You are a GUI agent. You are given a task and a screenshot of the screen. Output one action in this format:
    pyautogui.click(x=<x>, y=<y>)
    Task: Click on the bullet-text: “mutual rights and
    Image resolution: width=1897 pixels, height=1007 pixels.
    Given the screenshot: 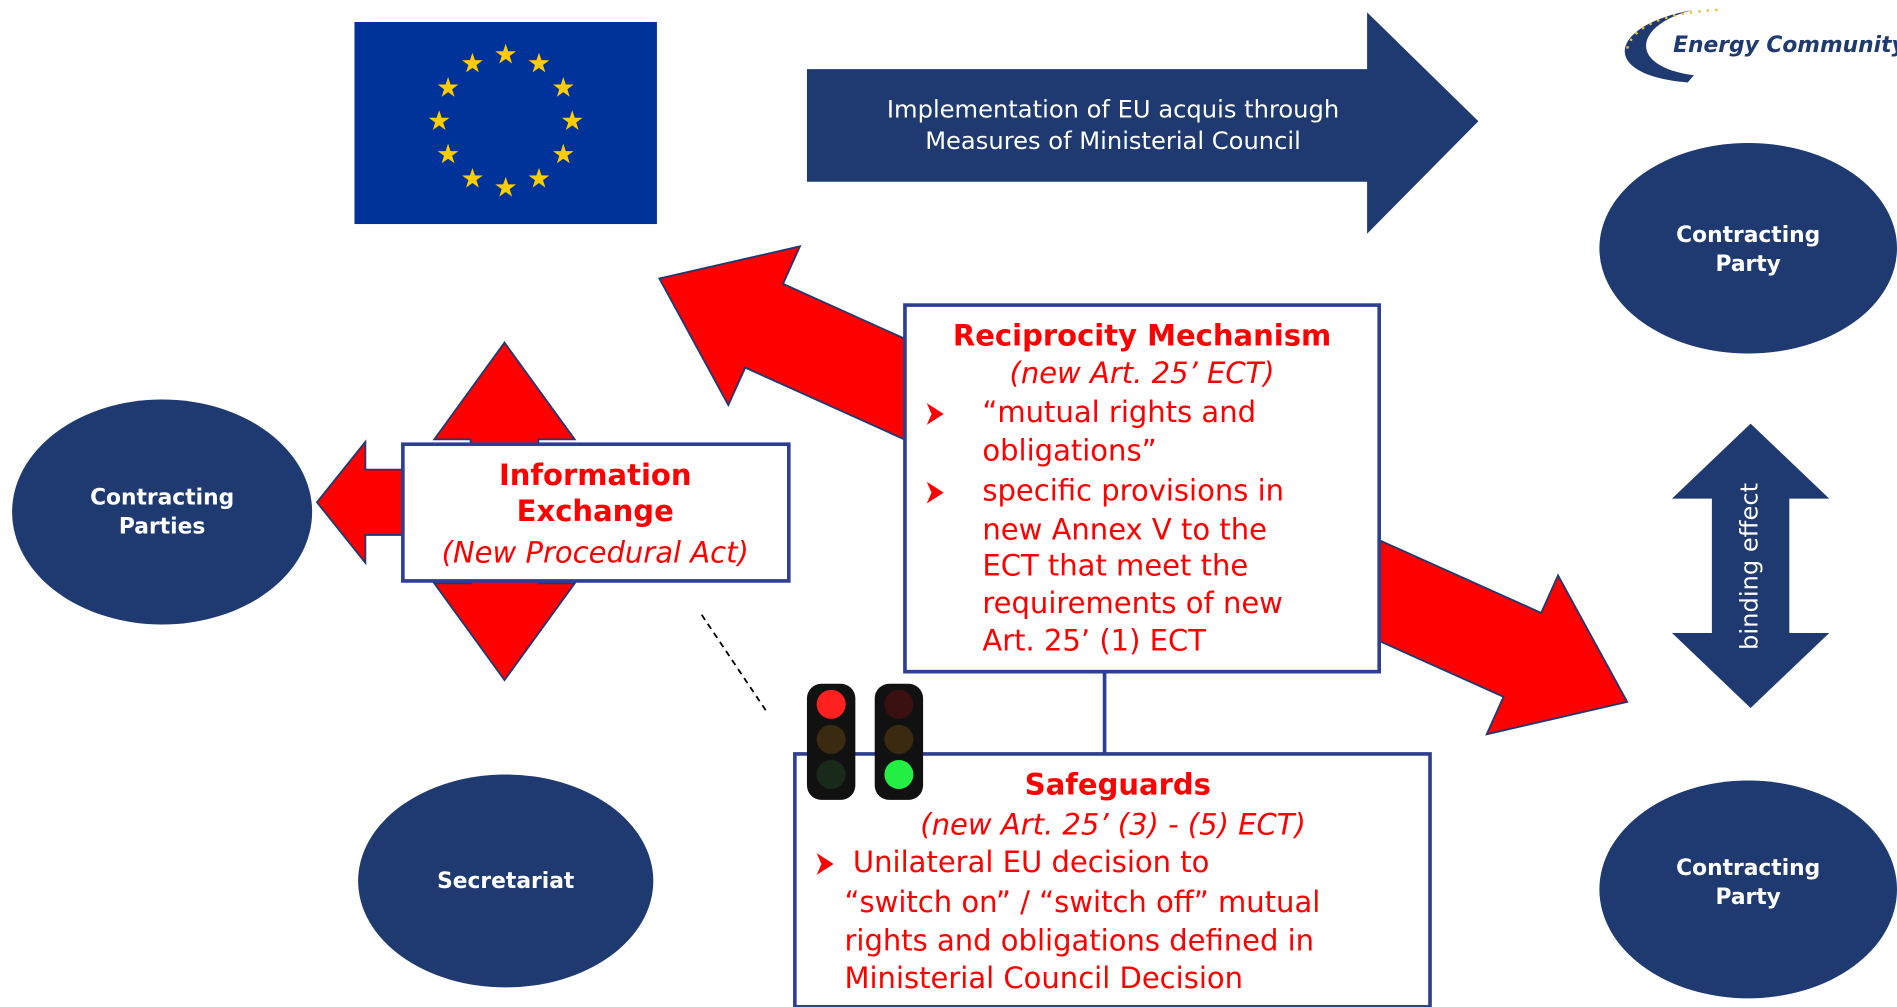 What is the action you would take?
    pyautogui.click(x=1119, y=412)
    